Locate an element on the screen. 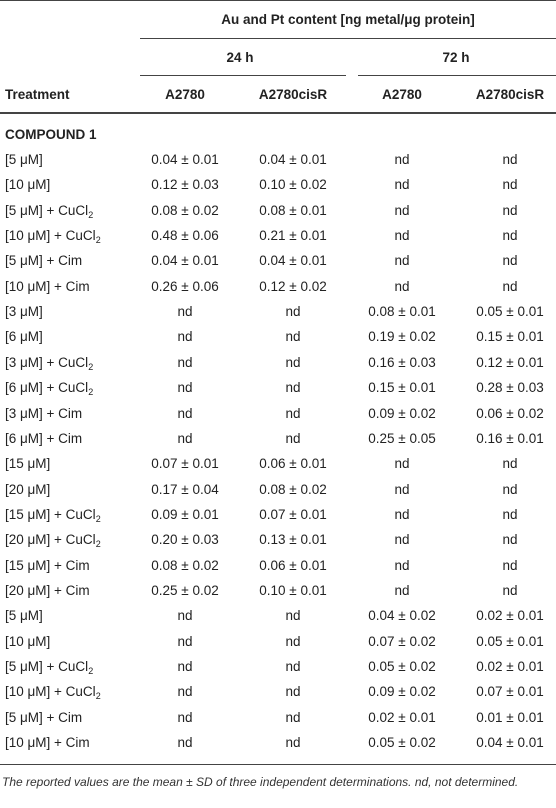  treatment-text: [20 μM] + Cim is located at coordinates (47, 590).